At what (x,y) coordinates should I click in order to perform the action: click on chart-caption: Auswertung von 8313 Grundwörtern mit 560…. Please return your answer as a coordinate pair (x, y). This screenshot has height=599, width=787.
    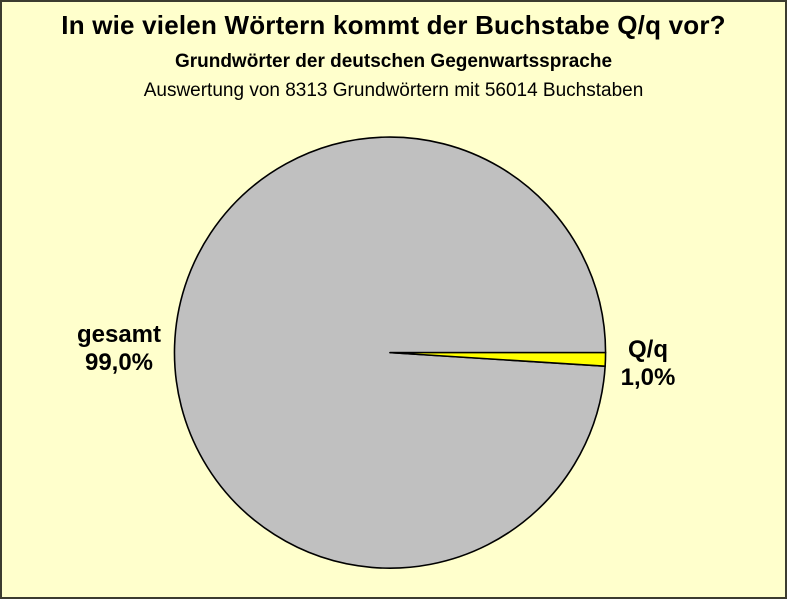
    Looking at the image, I should click on (393, 90).